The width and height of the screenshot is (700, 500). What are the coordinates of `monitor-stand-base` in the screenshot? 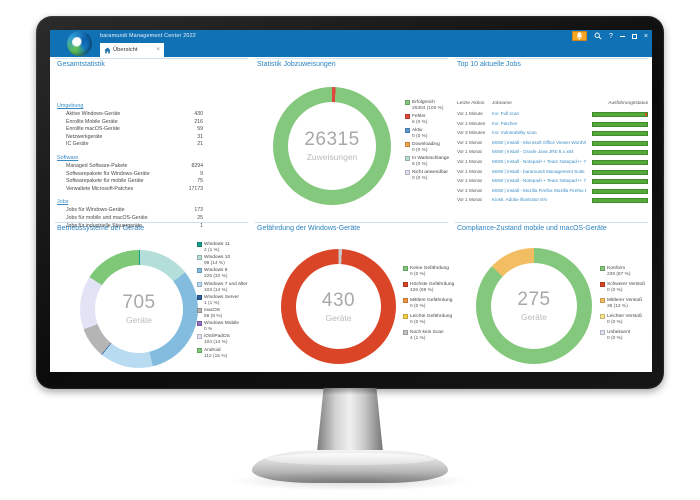 It's located at (350, 466).